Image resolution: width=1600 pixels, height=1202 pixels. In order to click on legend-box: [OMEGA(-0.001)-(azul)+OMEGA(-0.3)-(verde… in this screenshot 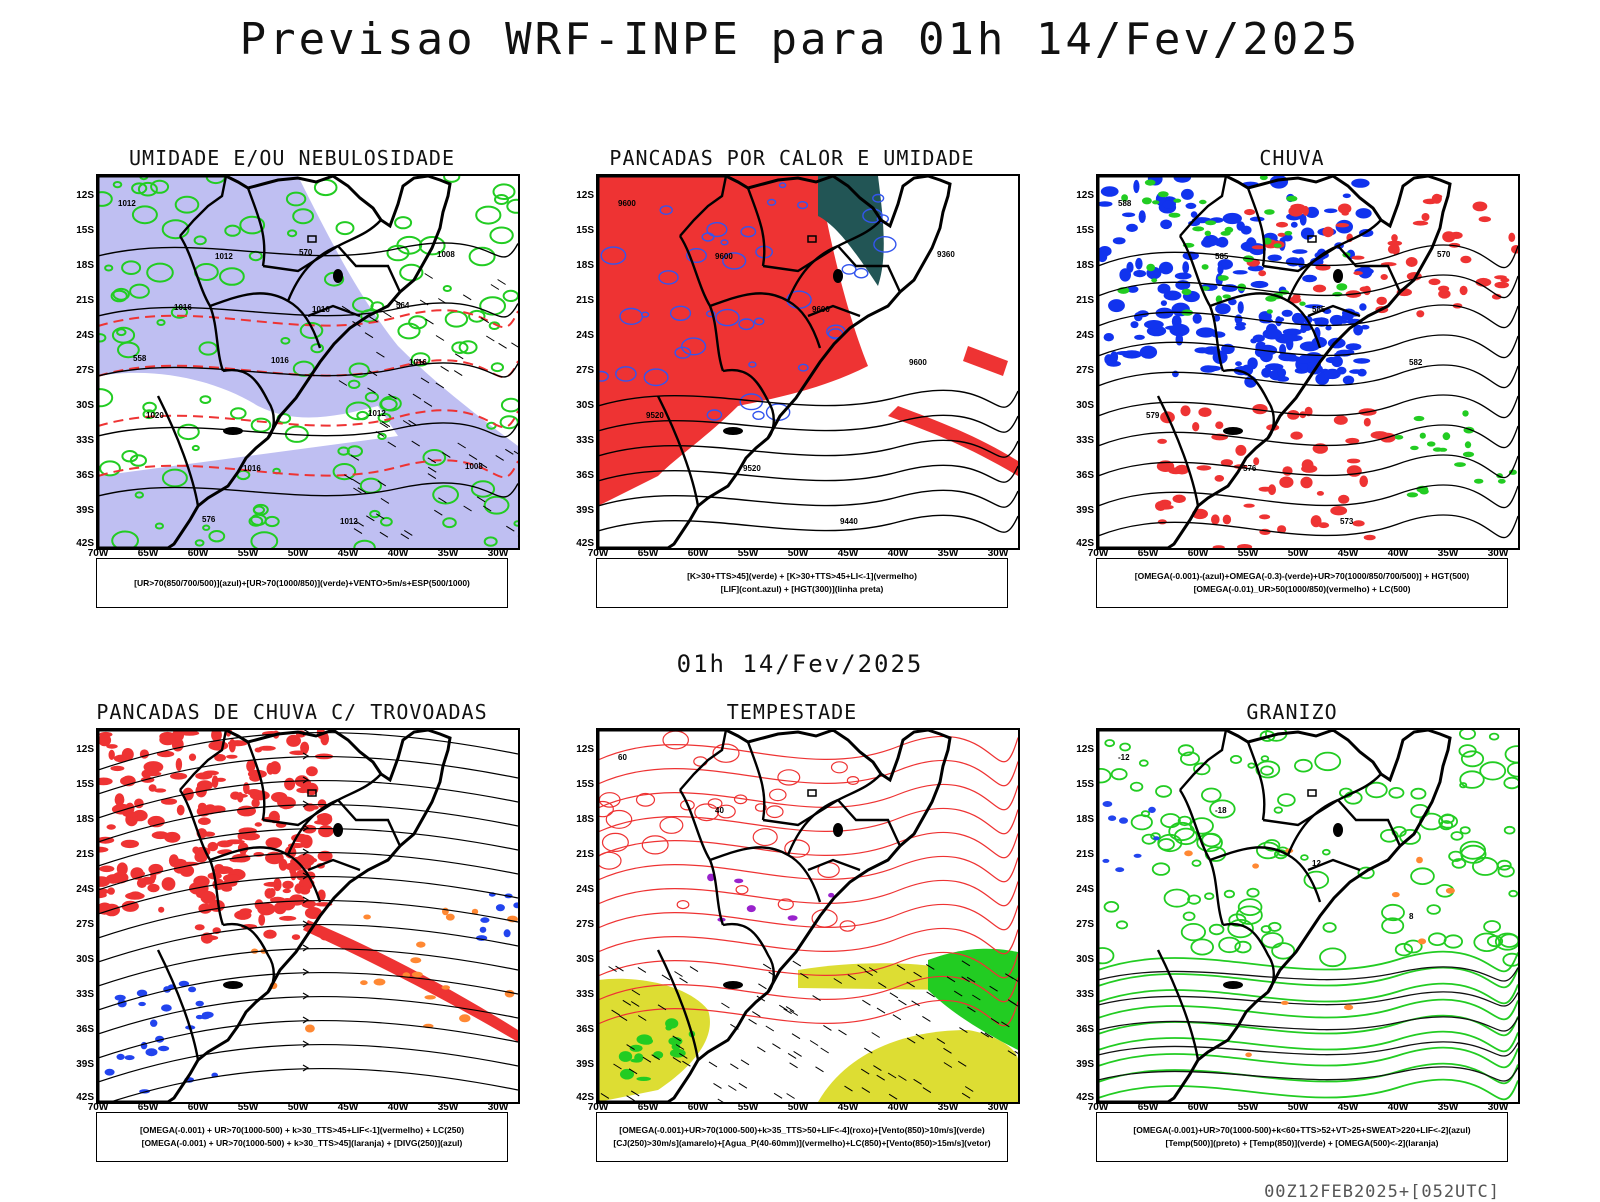, I will do `click(1302, 583)`.